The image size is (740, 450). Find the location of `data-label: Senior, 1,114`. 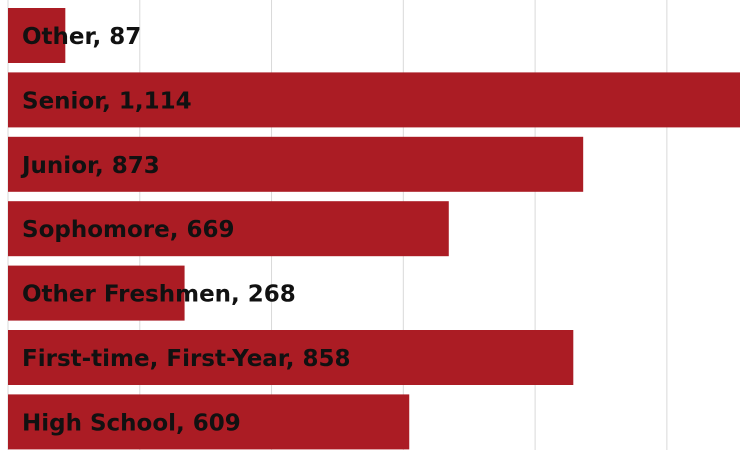

data-label: Senior, 1,114 is located at coordinates (107, 101).